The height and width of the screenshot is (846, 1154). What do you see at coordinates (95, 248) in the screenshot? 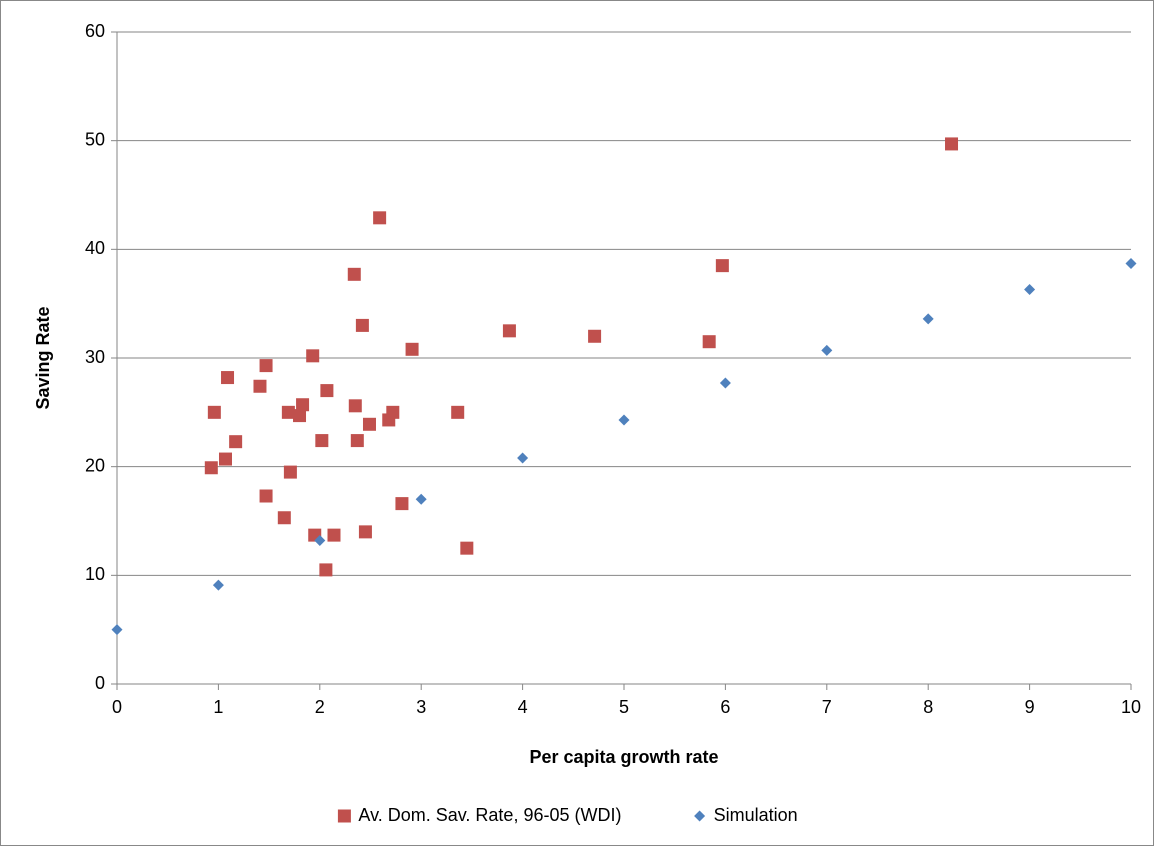
I see `y-tick-label: 40` at bounding box center [95, 248].